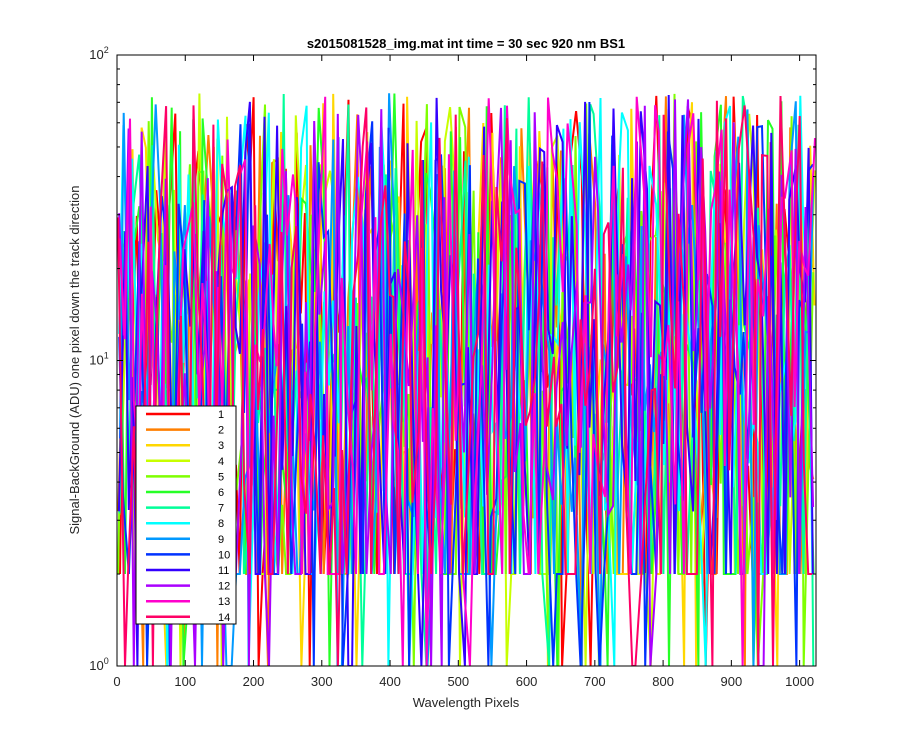  Describe the element at coordinates (221, 462) in the screenshot. I see `legend-label: 4` at that location.